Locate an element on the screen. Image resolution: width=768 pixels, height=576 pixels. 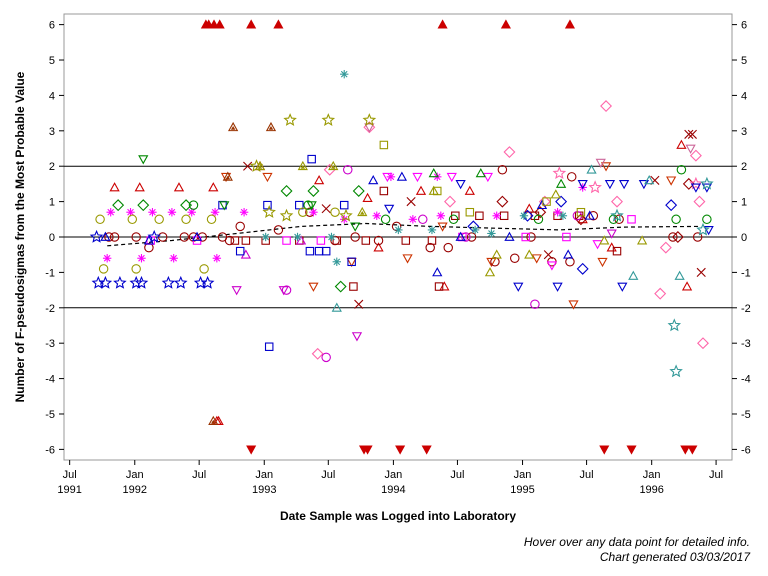
y-tick-label-right: 4 is located at coordinates (744, 96).